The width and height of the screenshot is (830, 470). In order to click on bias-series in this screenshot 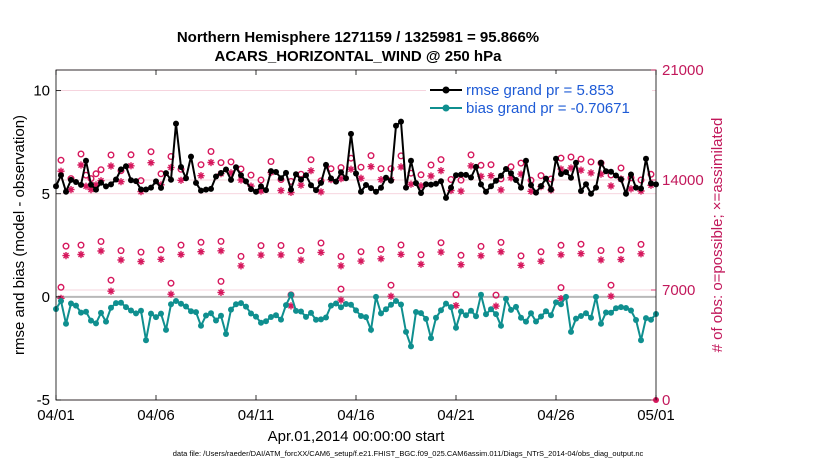, I will do `click(356, 320)`.